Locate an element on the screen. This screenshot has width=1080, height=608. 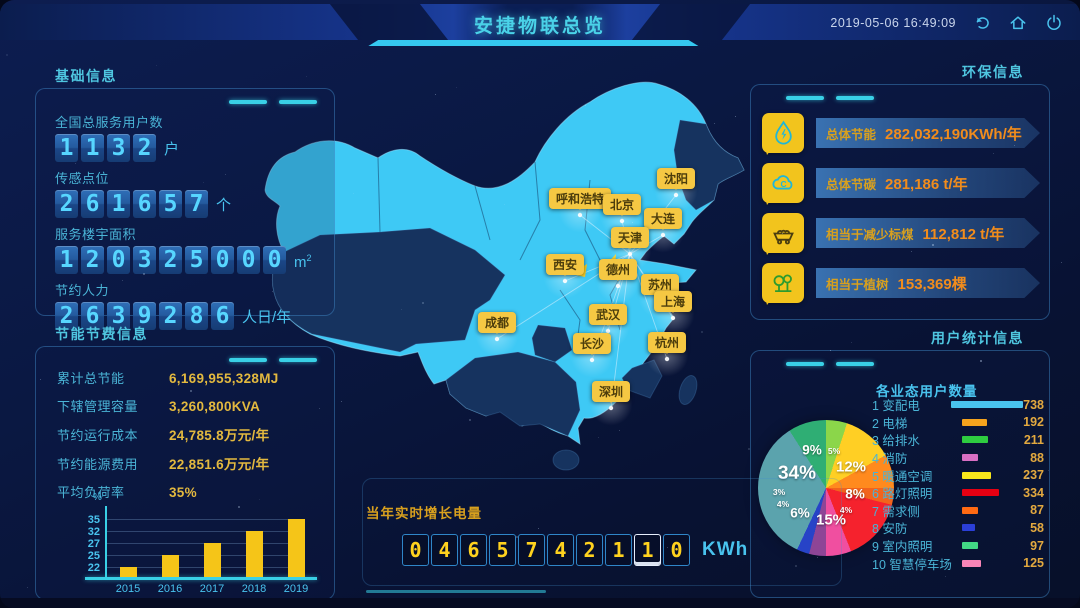
energy-row-label: 下辖管理容量 is located at coordinates (98, 406).